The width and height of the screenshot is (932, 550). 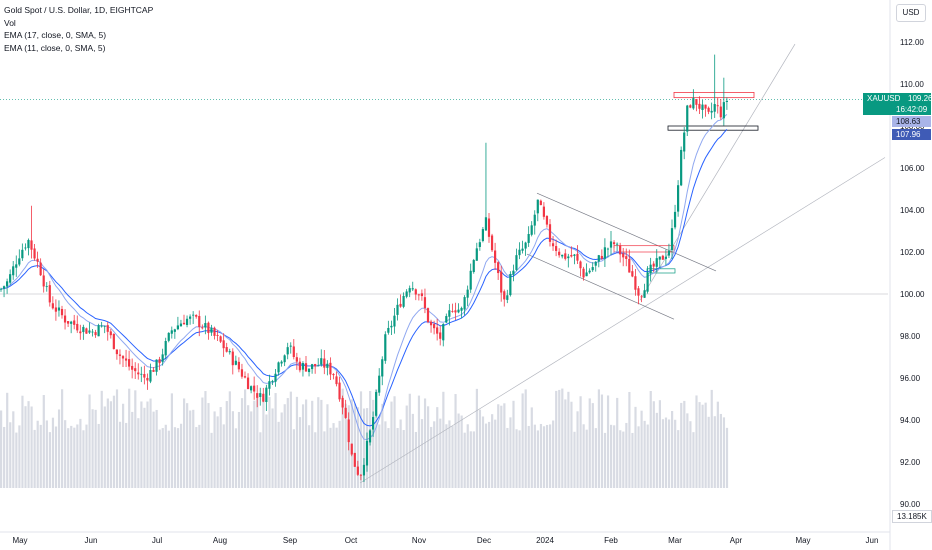 What do you see at coordinates (484, 540) in the screenshot?
I see `x-tick-label: Dec` at bounding box center [484, 540].